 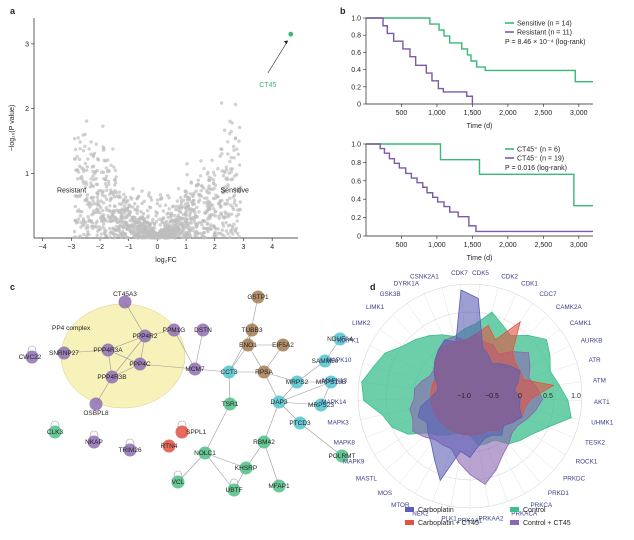 I want to click on radar-axis-label: TESK2, so click(x=595, y=443).